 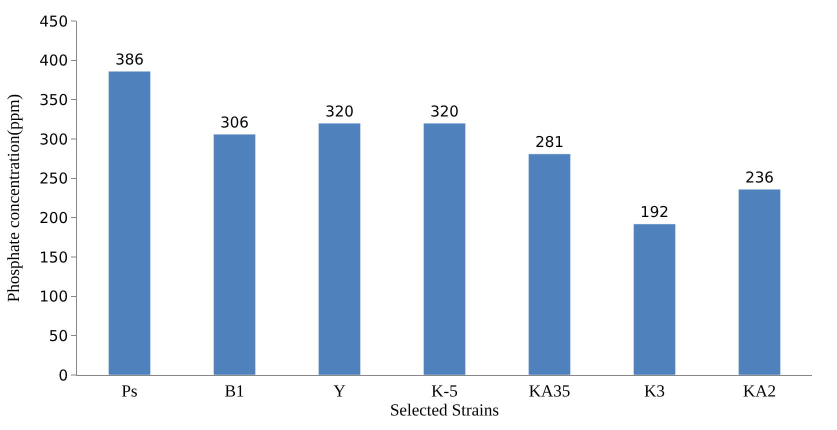 What do you see at coordinates (234, 390) in the screenshot?
I see `x-tick-label: B1` at bounding box center [234, 390].